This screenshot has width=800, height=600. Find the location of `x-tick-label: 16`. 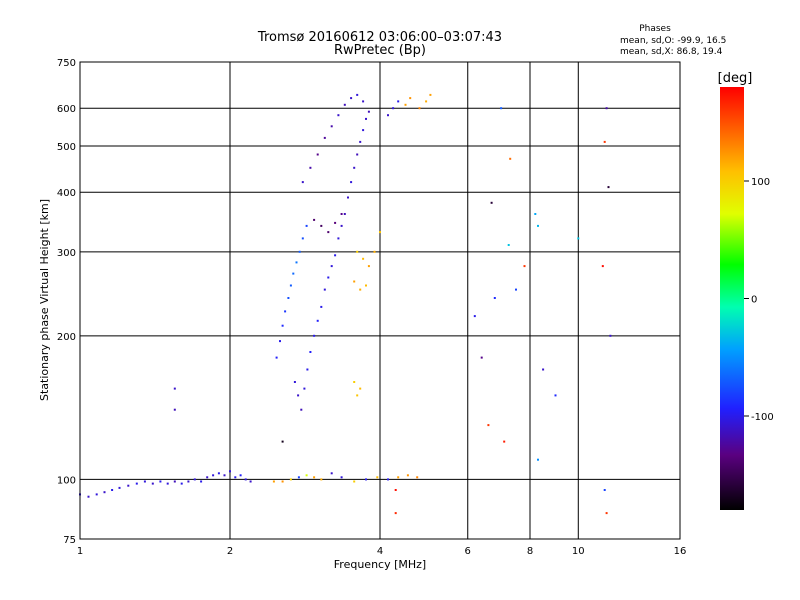

x-tick-label: 16 is located at coordinates (680, 551).